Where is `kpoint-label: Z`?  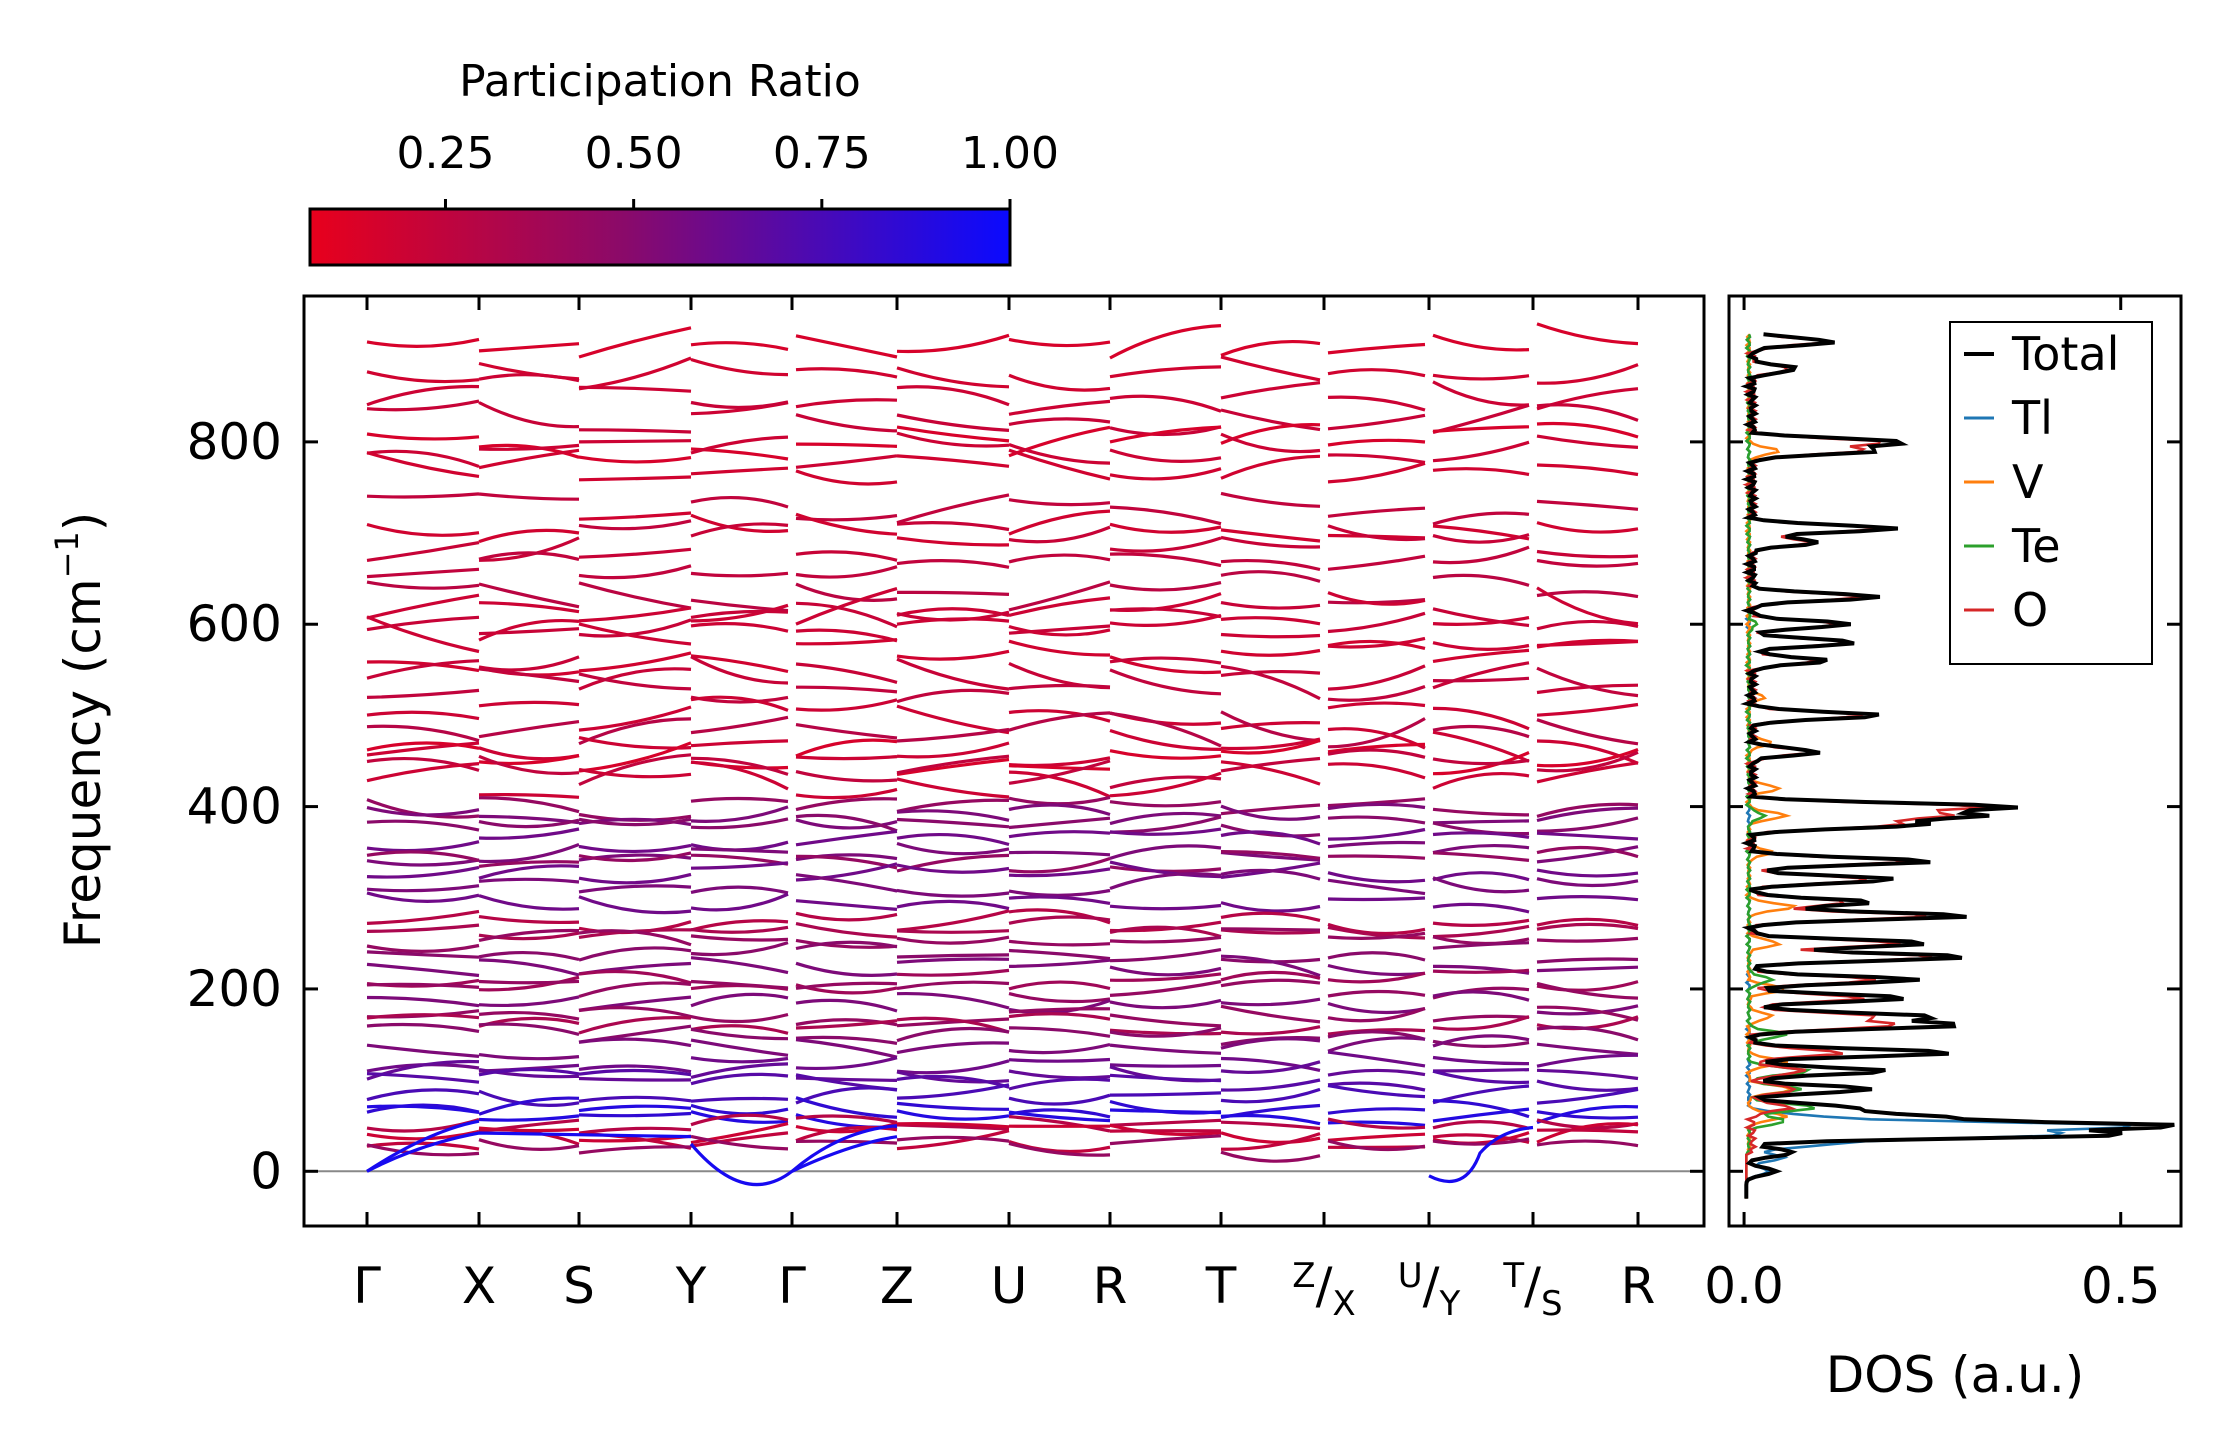 kpoint-label: Z is located at coordinates (897, 1286).